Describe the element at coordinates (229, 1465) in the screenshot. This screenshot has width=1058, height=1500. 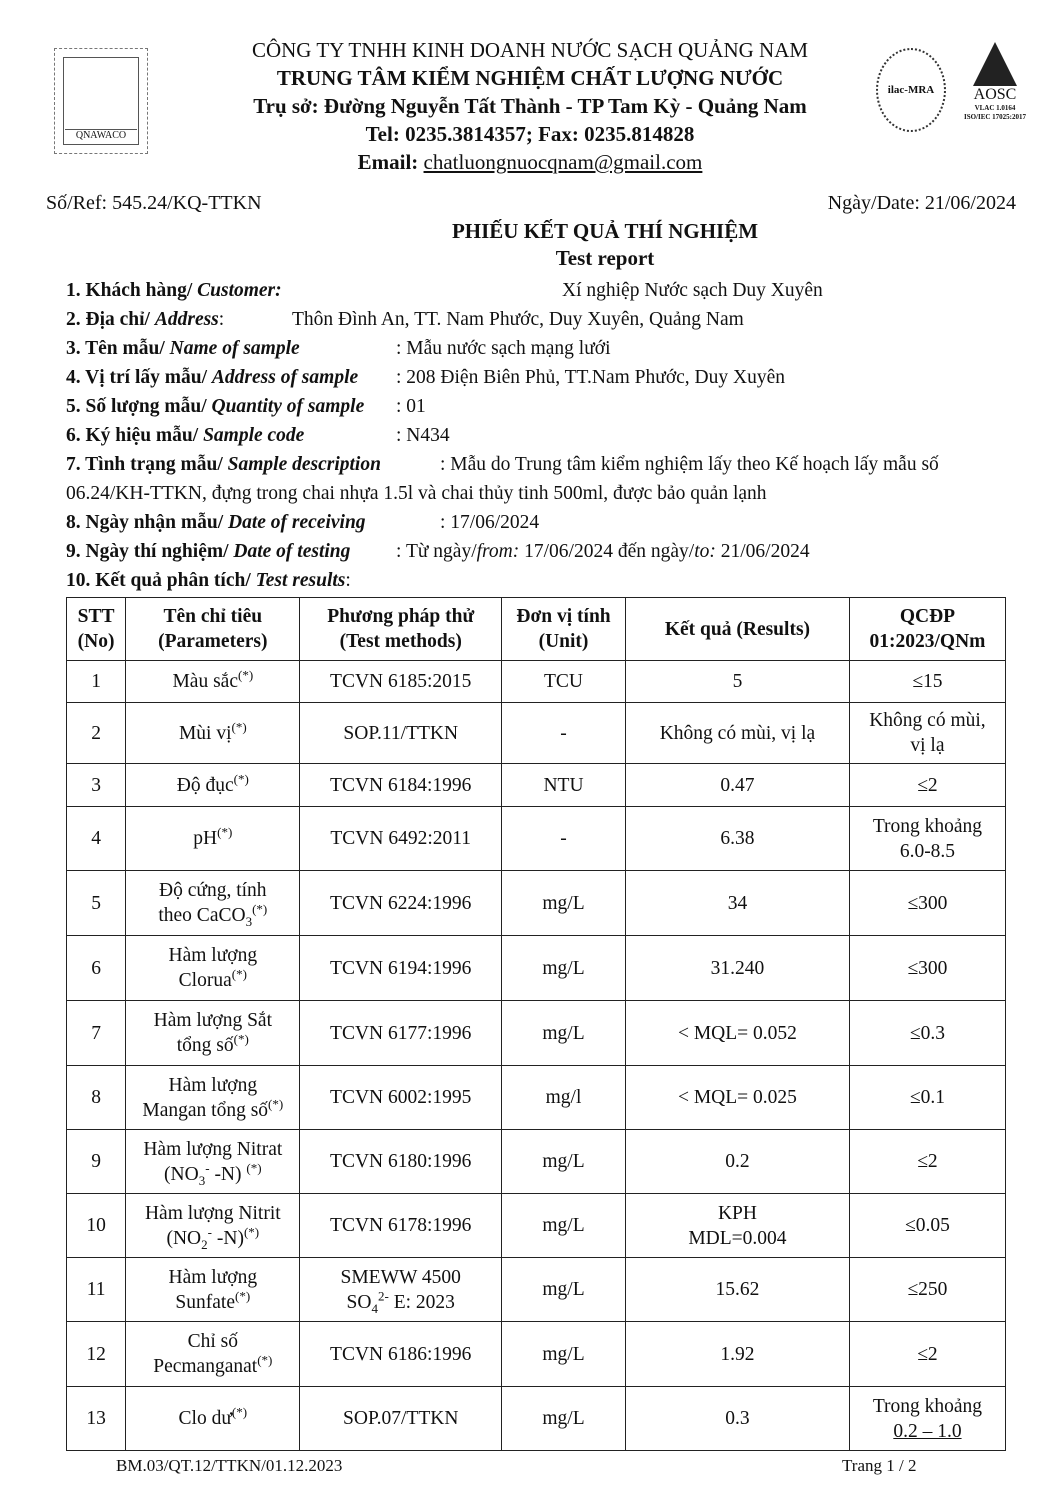
I see `form-code: BM.03/QT.12/TTKN/01.12.2023` at that location.